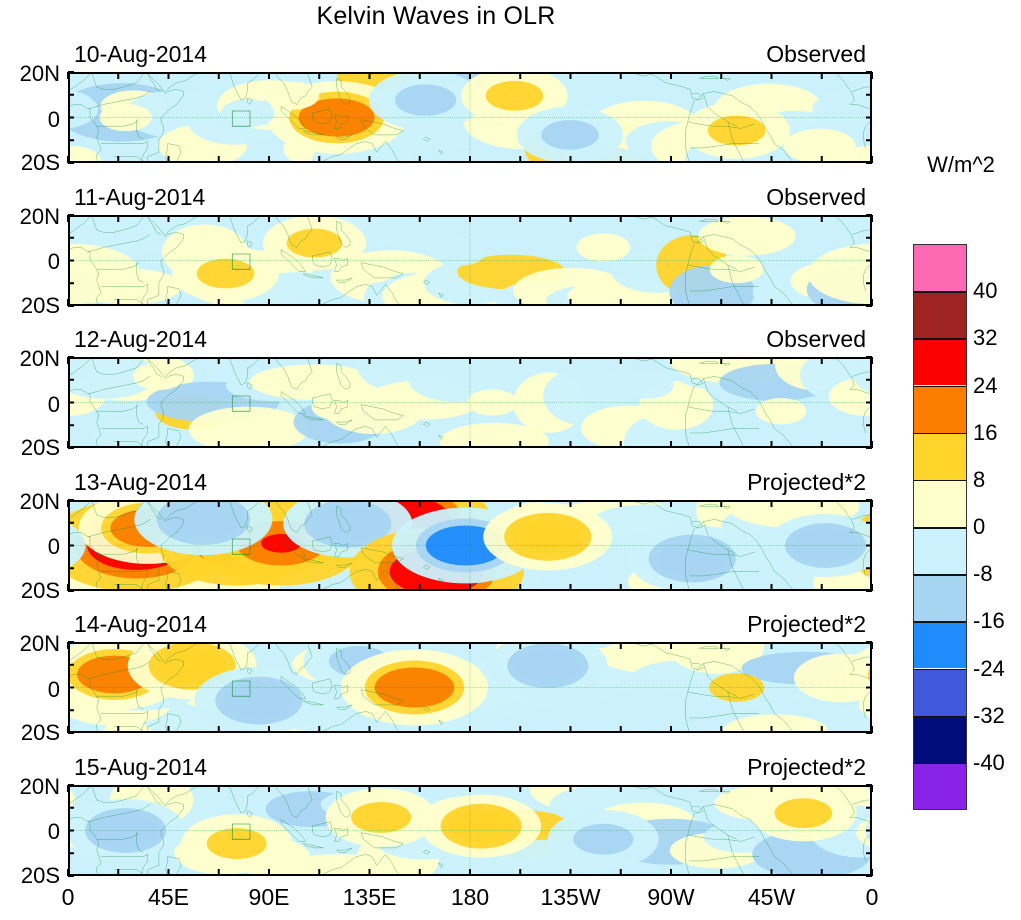 Image resolution: width=1021 pixels, height=920 pixels. What do you see at coordinates (140, 196) in the screenshot?
I see `panel-date-label: 11-Aug-2014` at bounding box center [140, 196].